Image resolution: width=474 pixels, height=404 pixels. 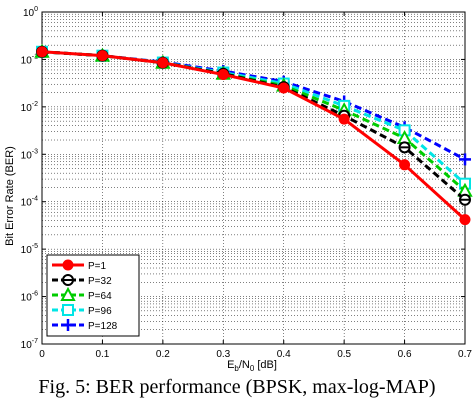 I want to click on legend-entry: P=32, so click(x=82, y=280).